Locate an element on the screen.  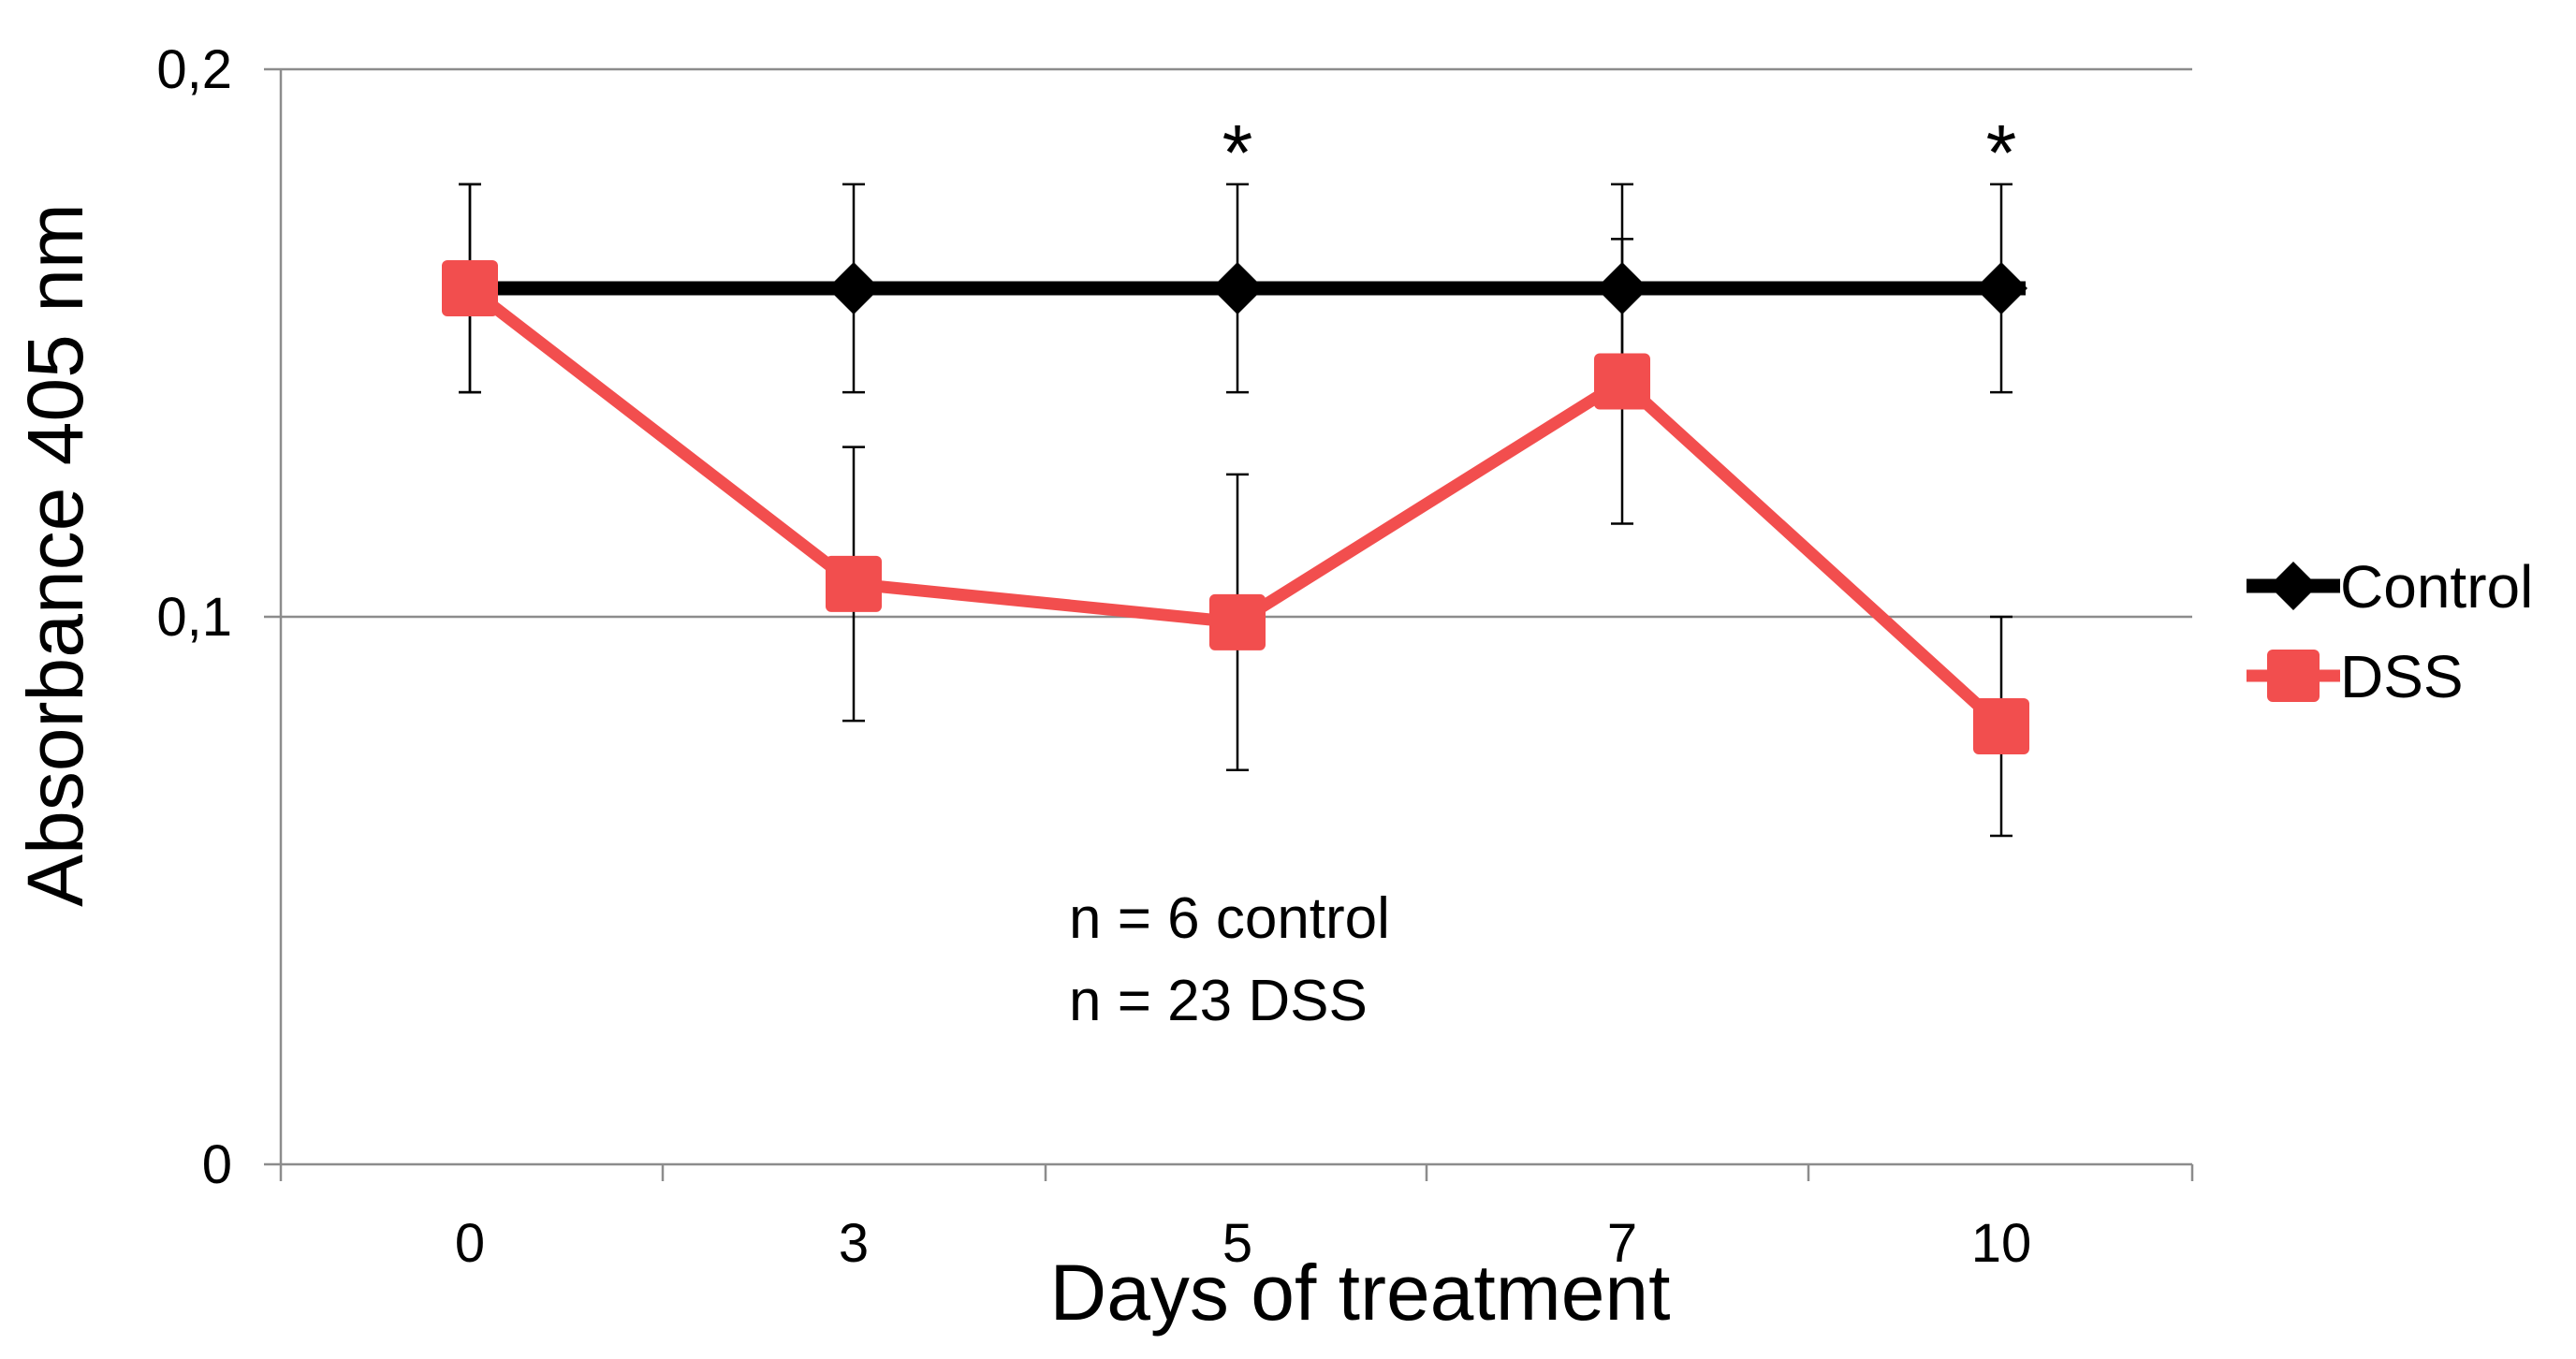
significance-star-5: * is located at coordinates (1238, 153).